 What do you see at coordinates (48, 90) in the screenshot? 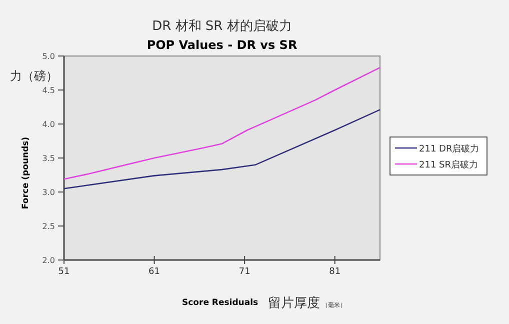
I see `y-tick-label: 4.5` at bounding box center [48, 90].